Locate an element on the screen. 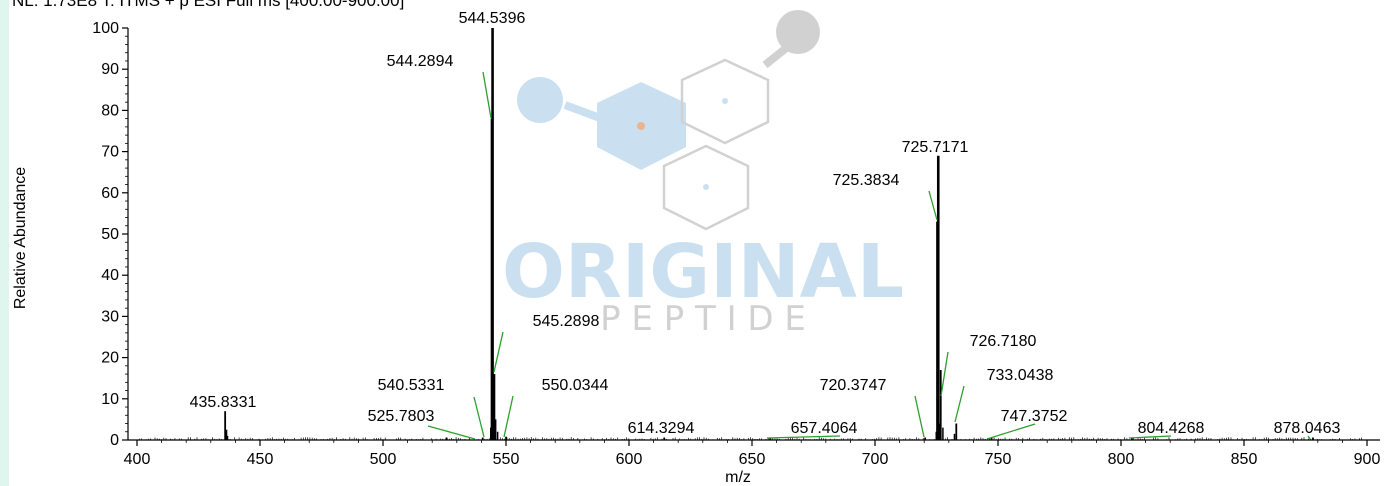  y-tick-label: 20 is located at coordinates (110, 358).